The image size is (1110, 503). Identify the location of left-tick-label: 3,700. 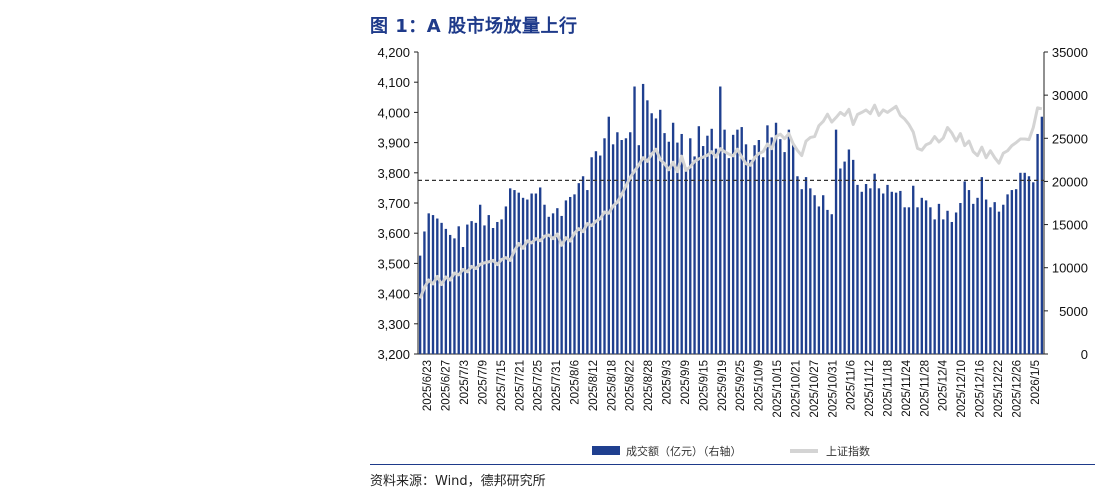
(393, 203).